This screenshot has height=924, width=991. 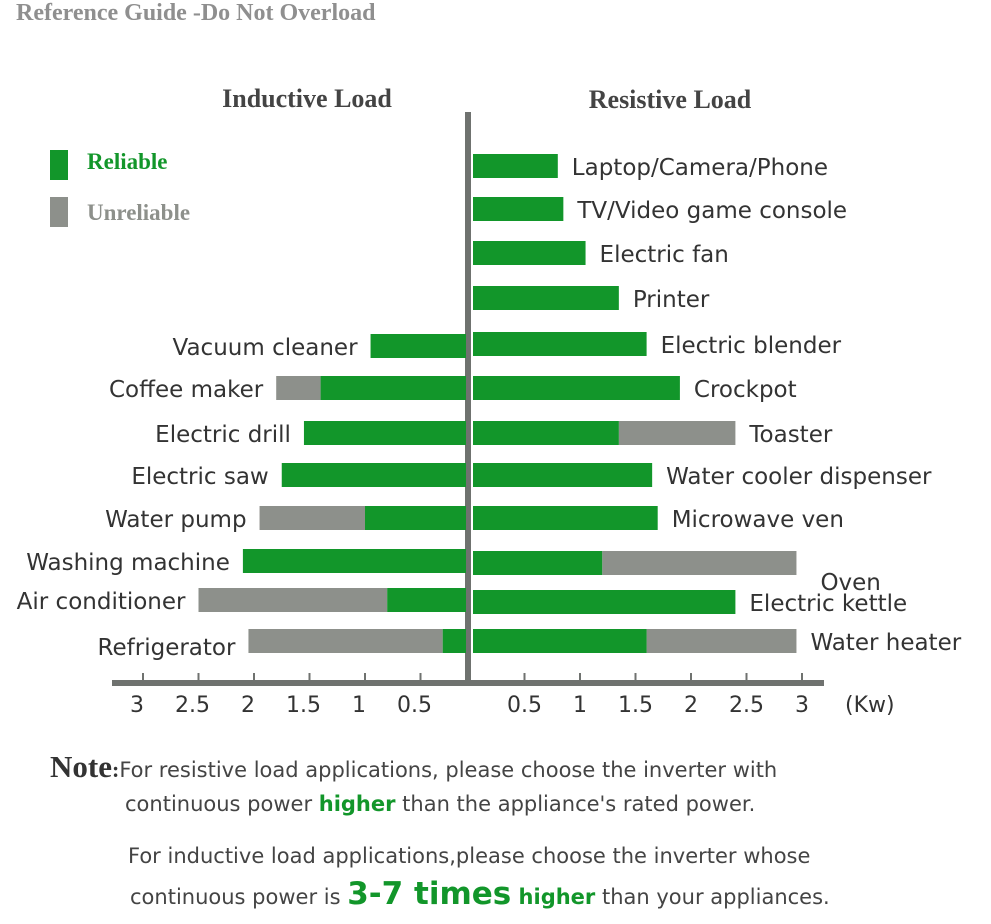 I want to click on bar-label: Water heater, so click(x=885, y=643).